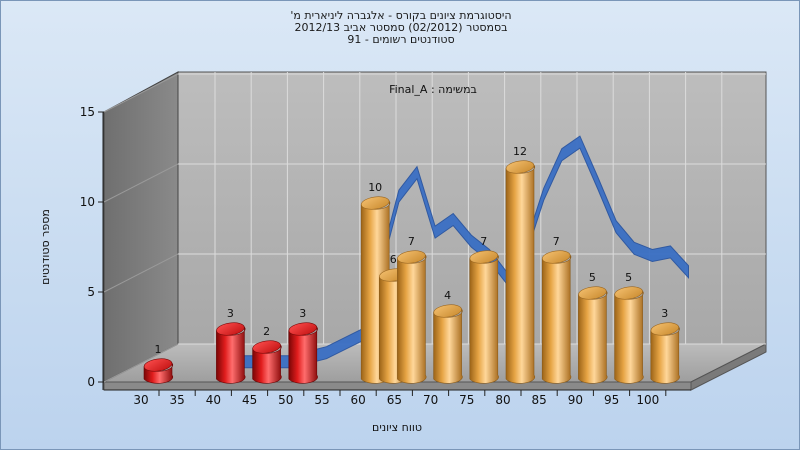 This screenshot has height=450, width=800. What do you see at coordinates (158, 349) in the screenshot?
I see `bar-value-label: 1` at bounding box center [158, 349].